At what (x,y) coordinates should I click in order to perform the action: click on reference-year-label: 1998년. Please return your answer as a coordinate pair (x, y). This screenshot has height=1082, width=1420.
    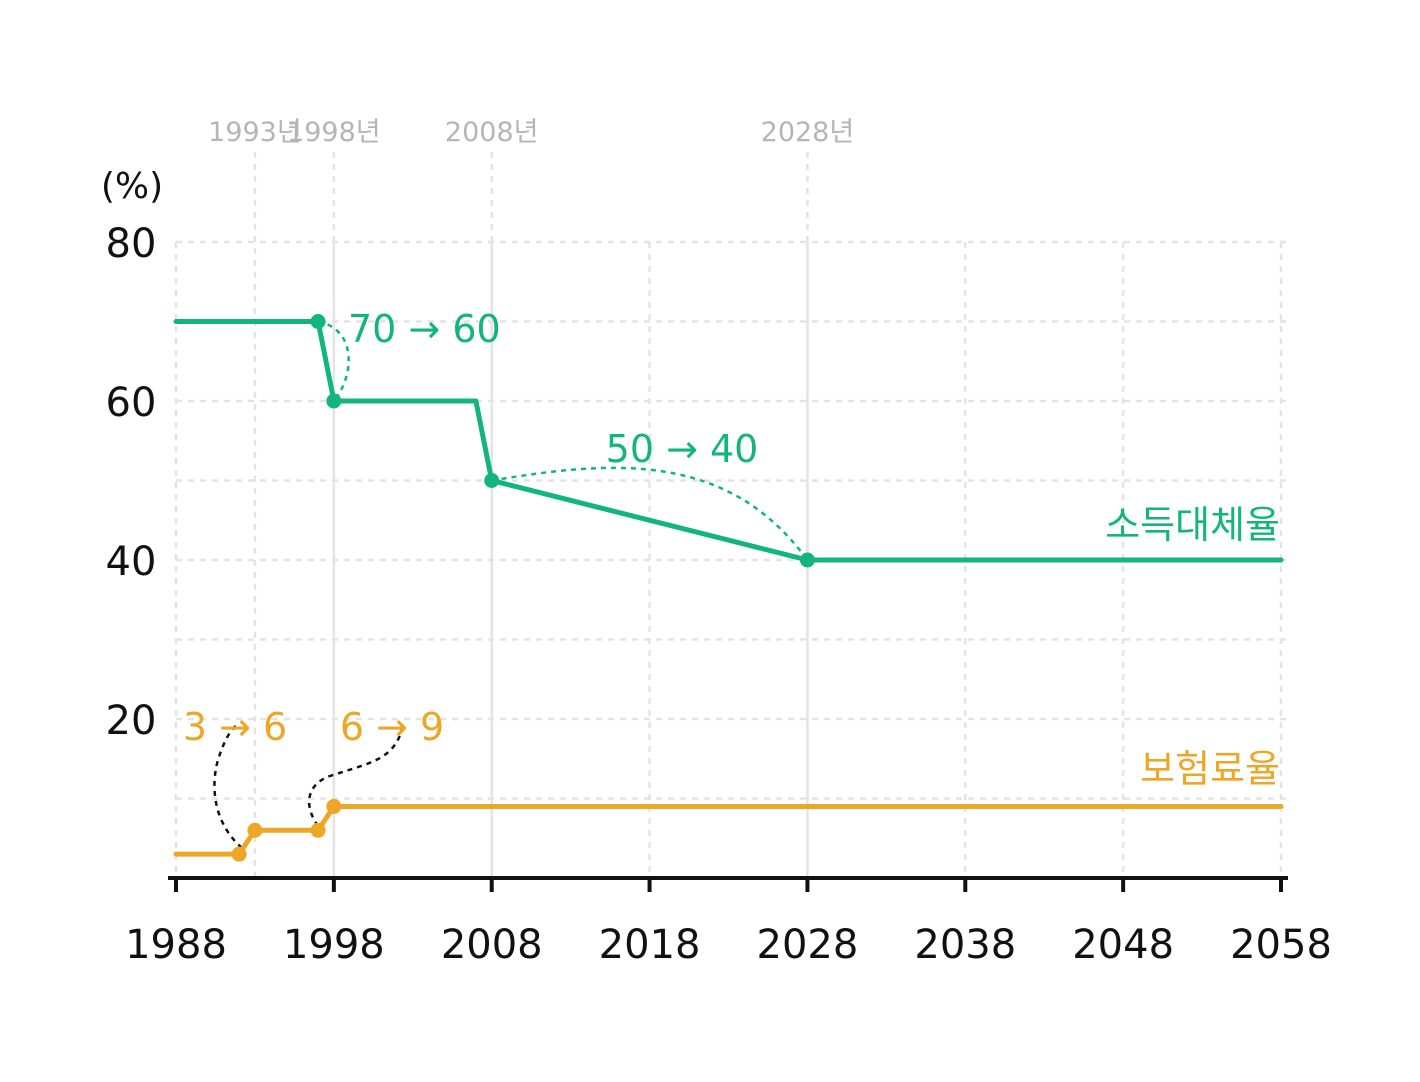
    Looking at the image, I should click on (334, 132).